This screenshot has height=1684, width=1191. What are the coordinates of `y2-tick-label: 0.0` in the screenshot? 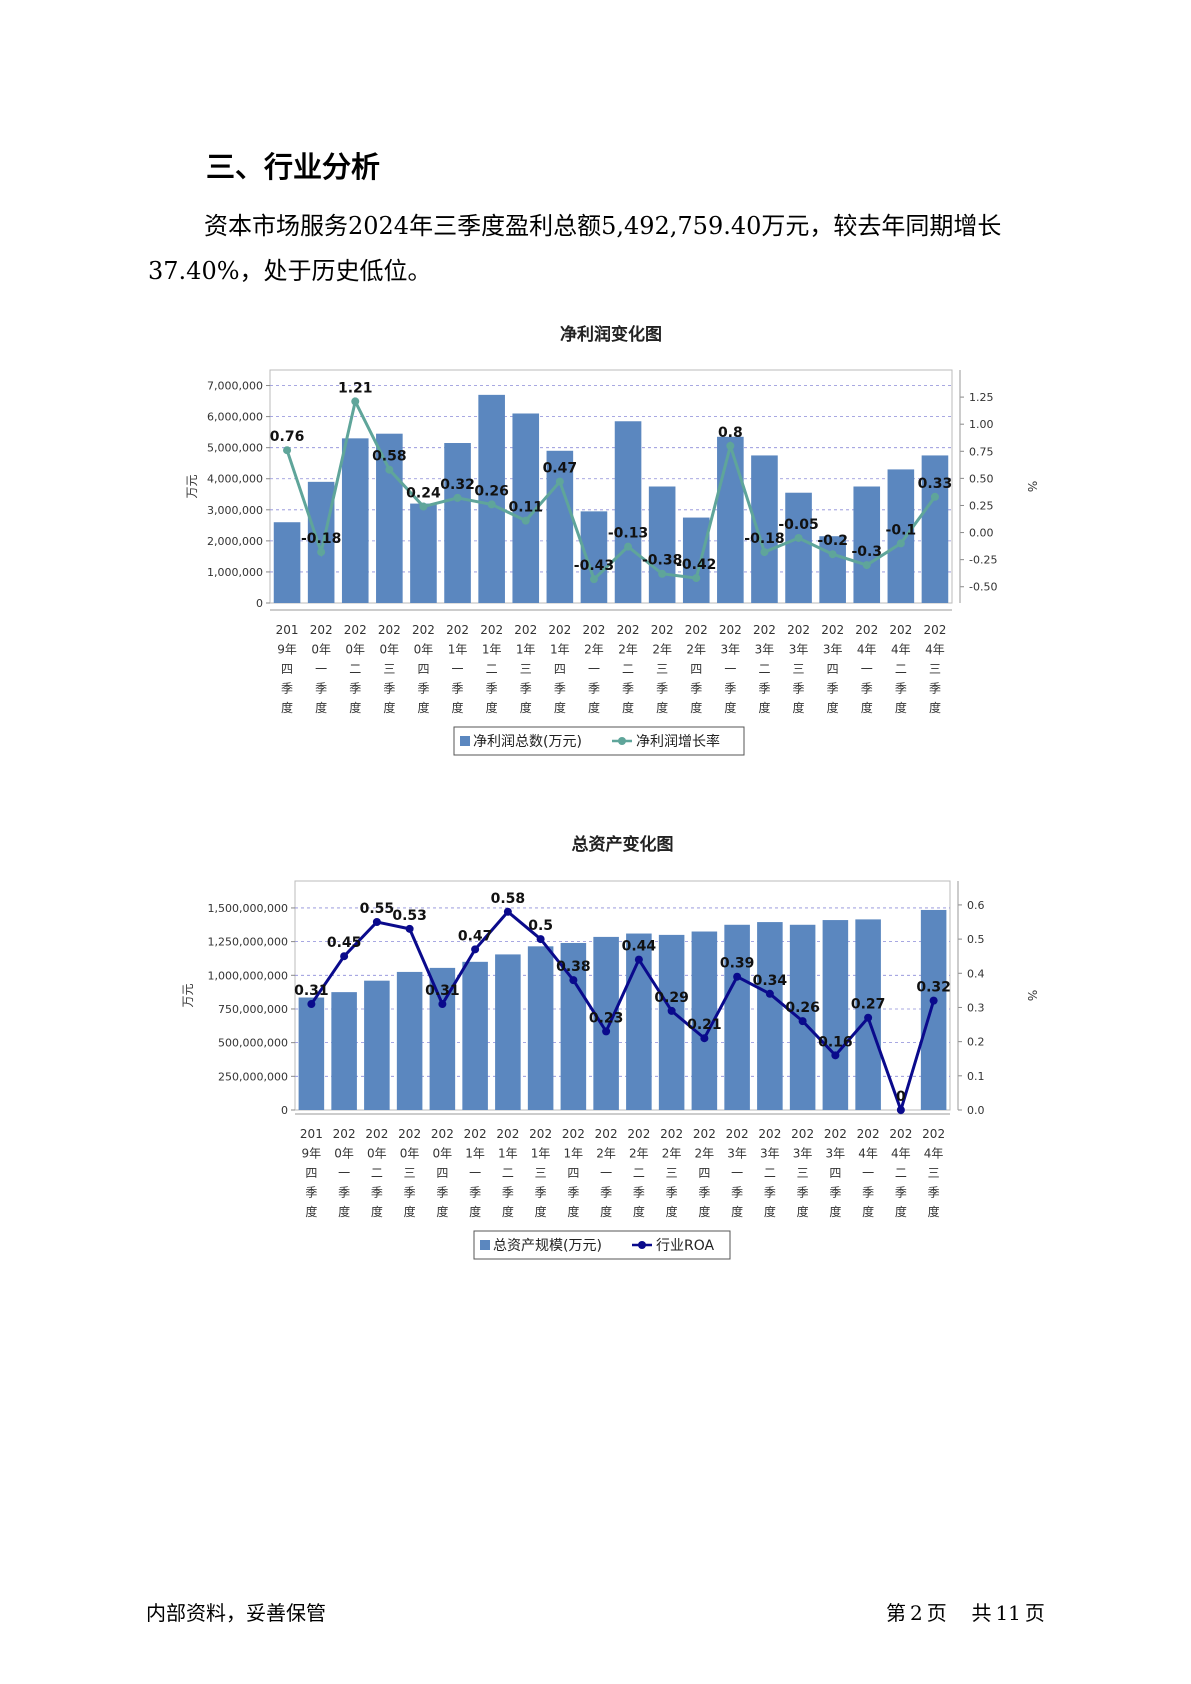 It's located at (976, 1110).